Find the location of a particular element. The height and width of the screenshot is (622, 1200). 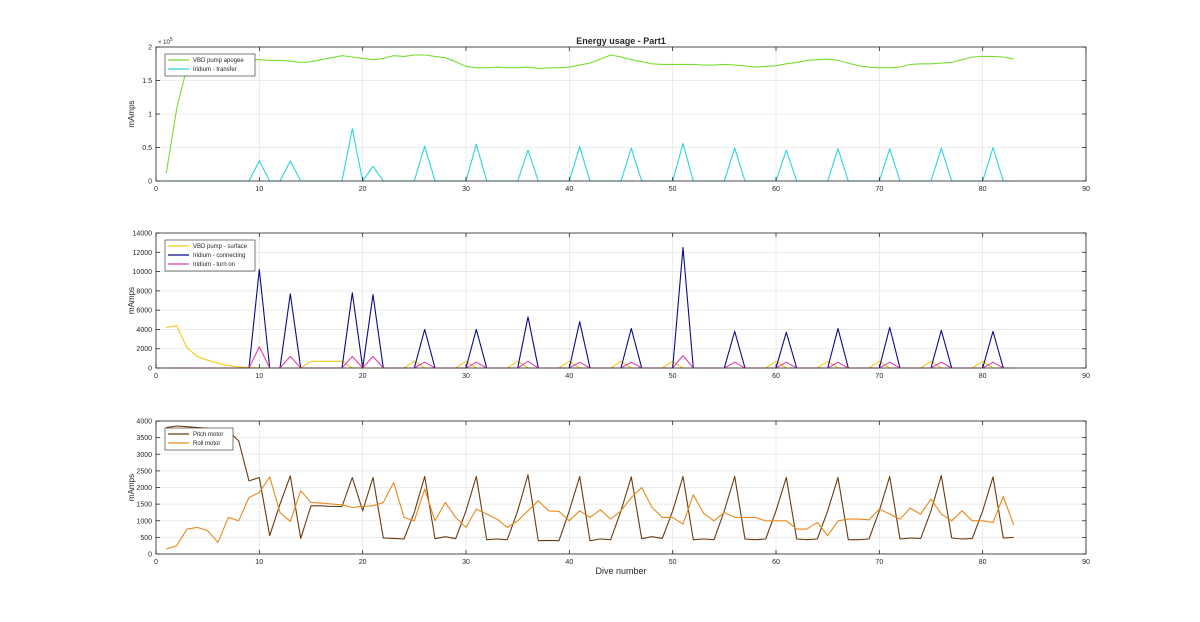

y-tick-label: 6000 is located at coordinates (144, 311).